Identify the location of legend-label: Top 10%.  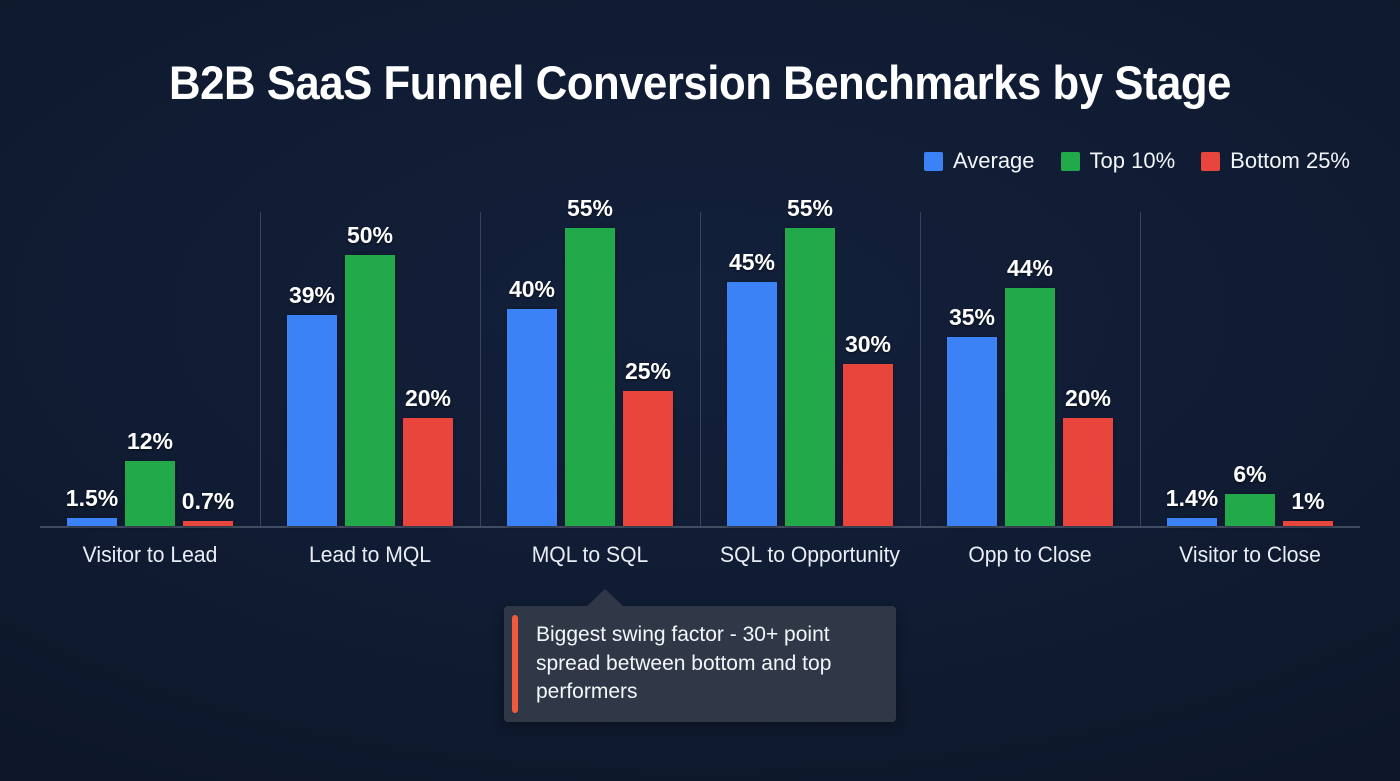
(1132, 160).